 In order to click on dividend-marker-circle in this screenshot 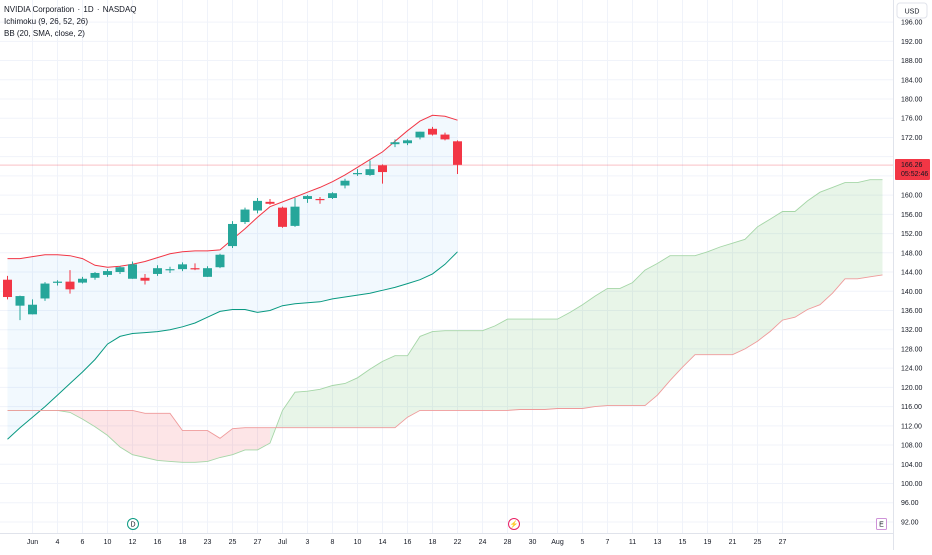, I will do `click(133, 524)`.